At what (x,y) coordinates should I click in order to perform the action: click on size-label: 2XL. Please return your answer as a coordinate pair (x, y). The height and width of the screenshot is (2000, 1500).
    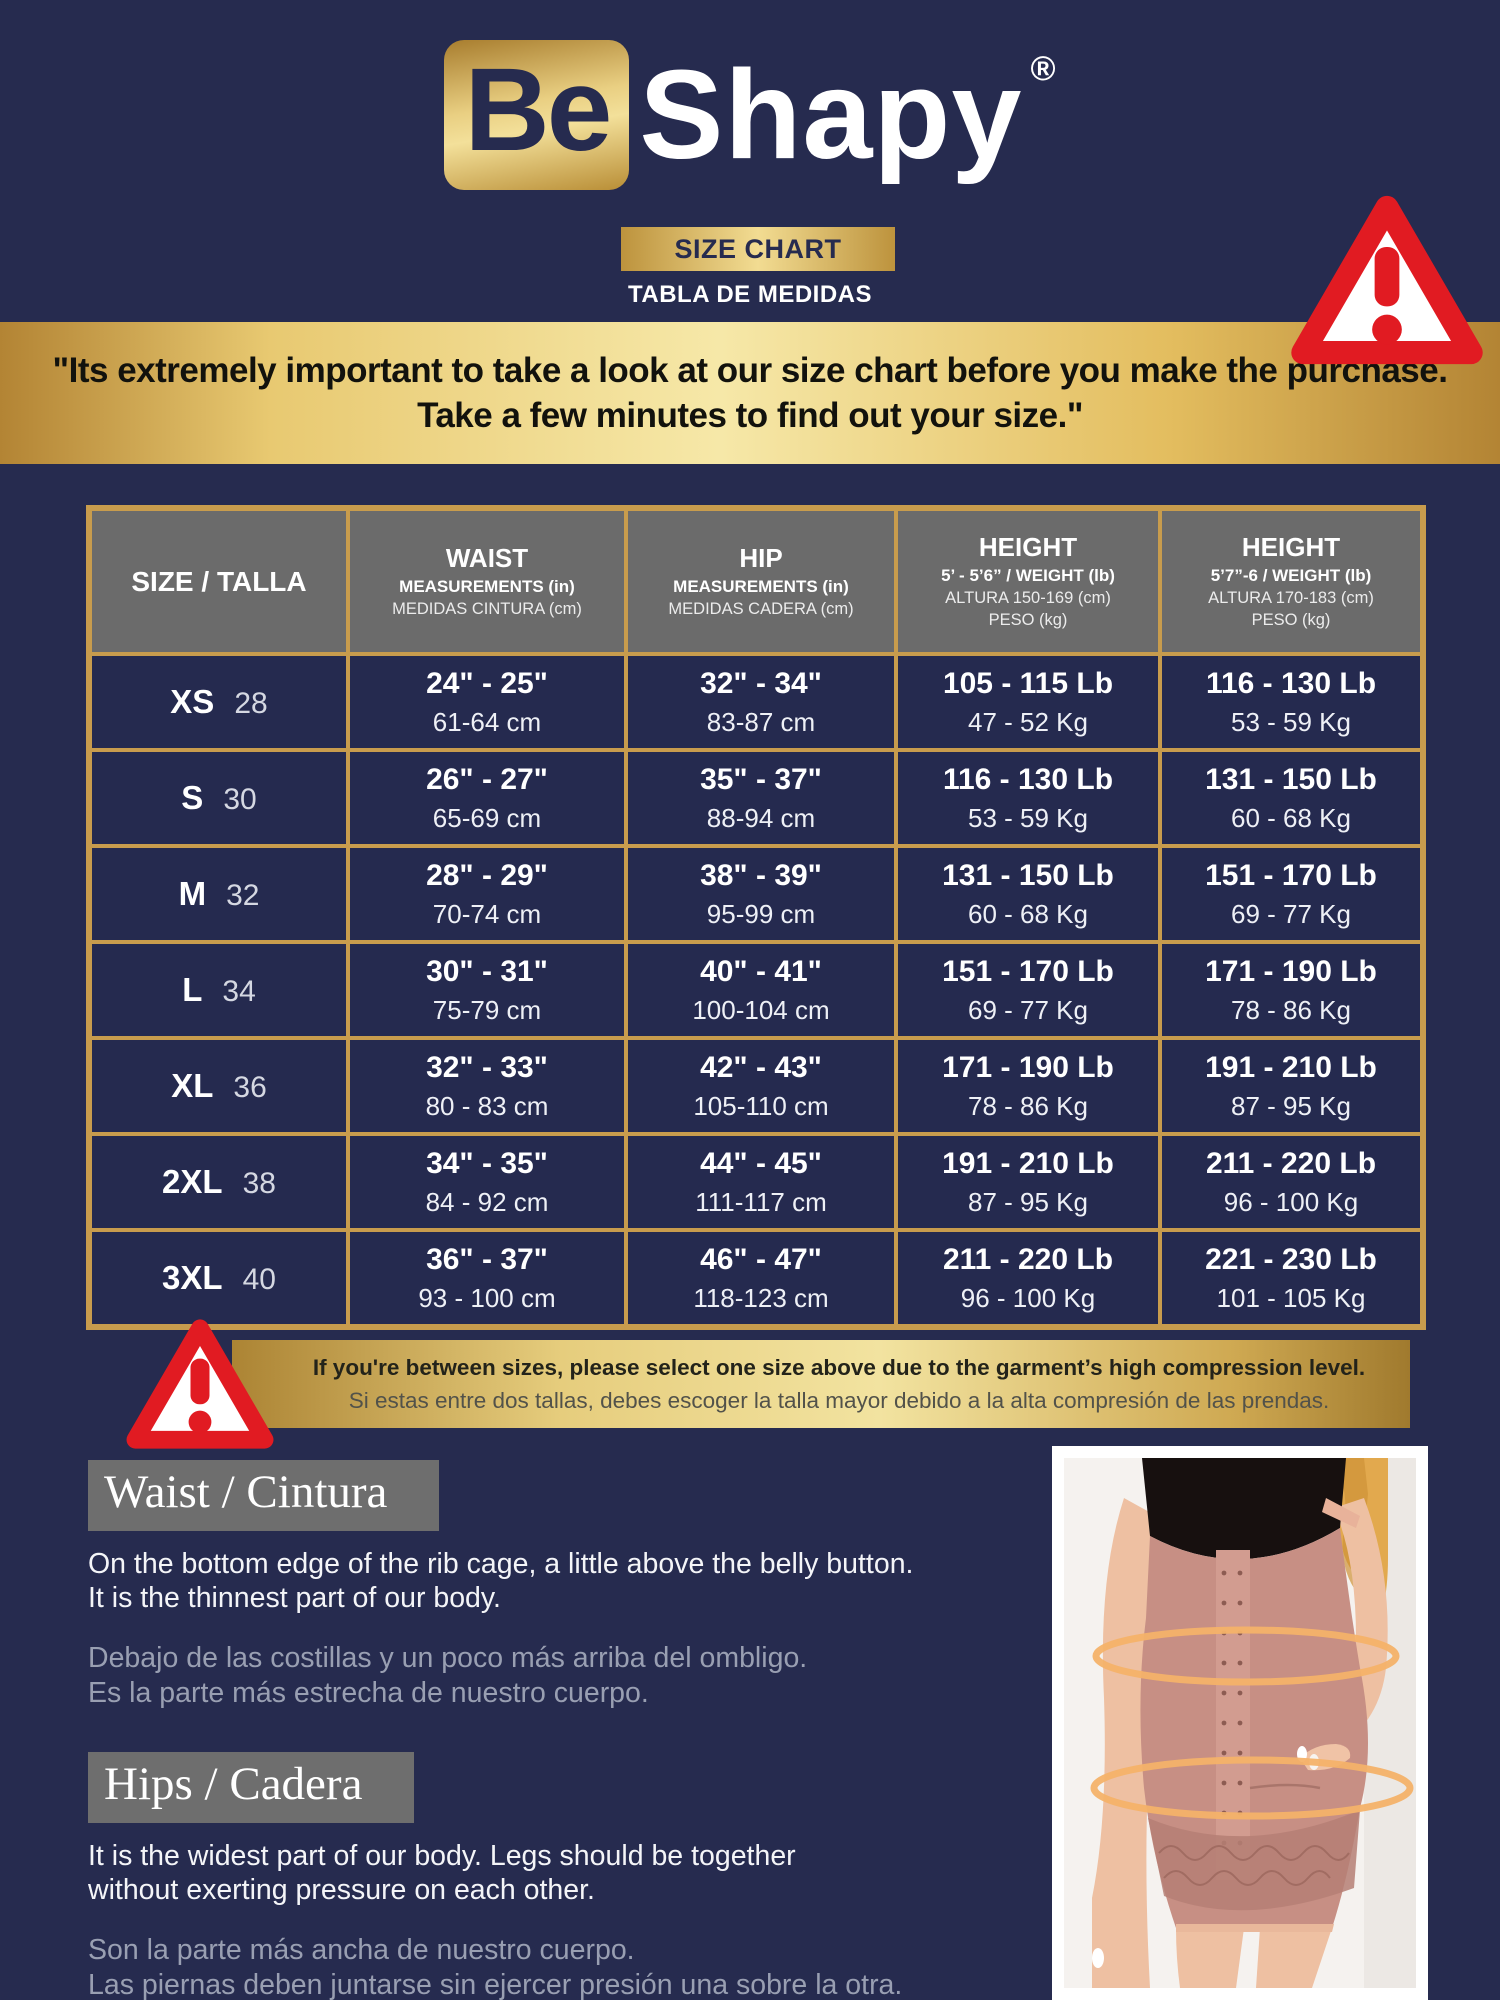
    Looking at the image, I should click on (192, 1181).